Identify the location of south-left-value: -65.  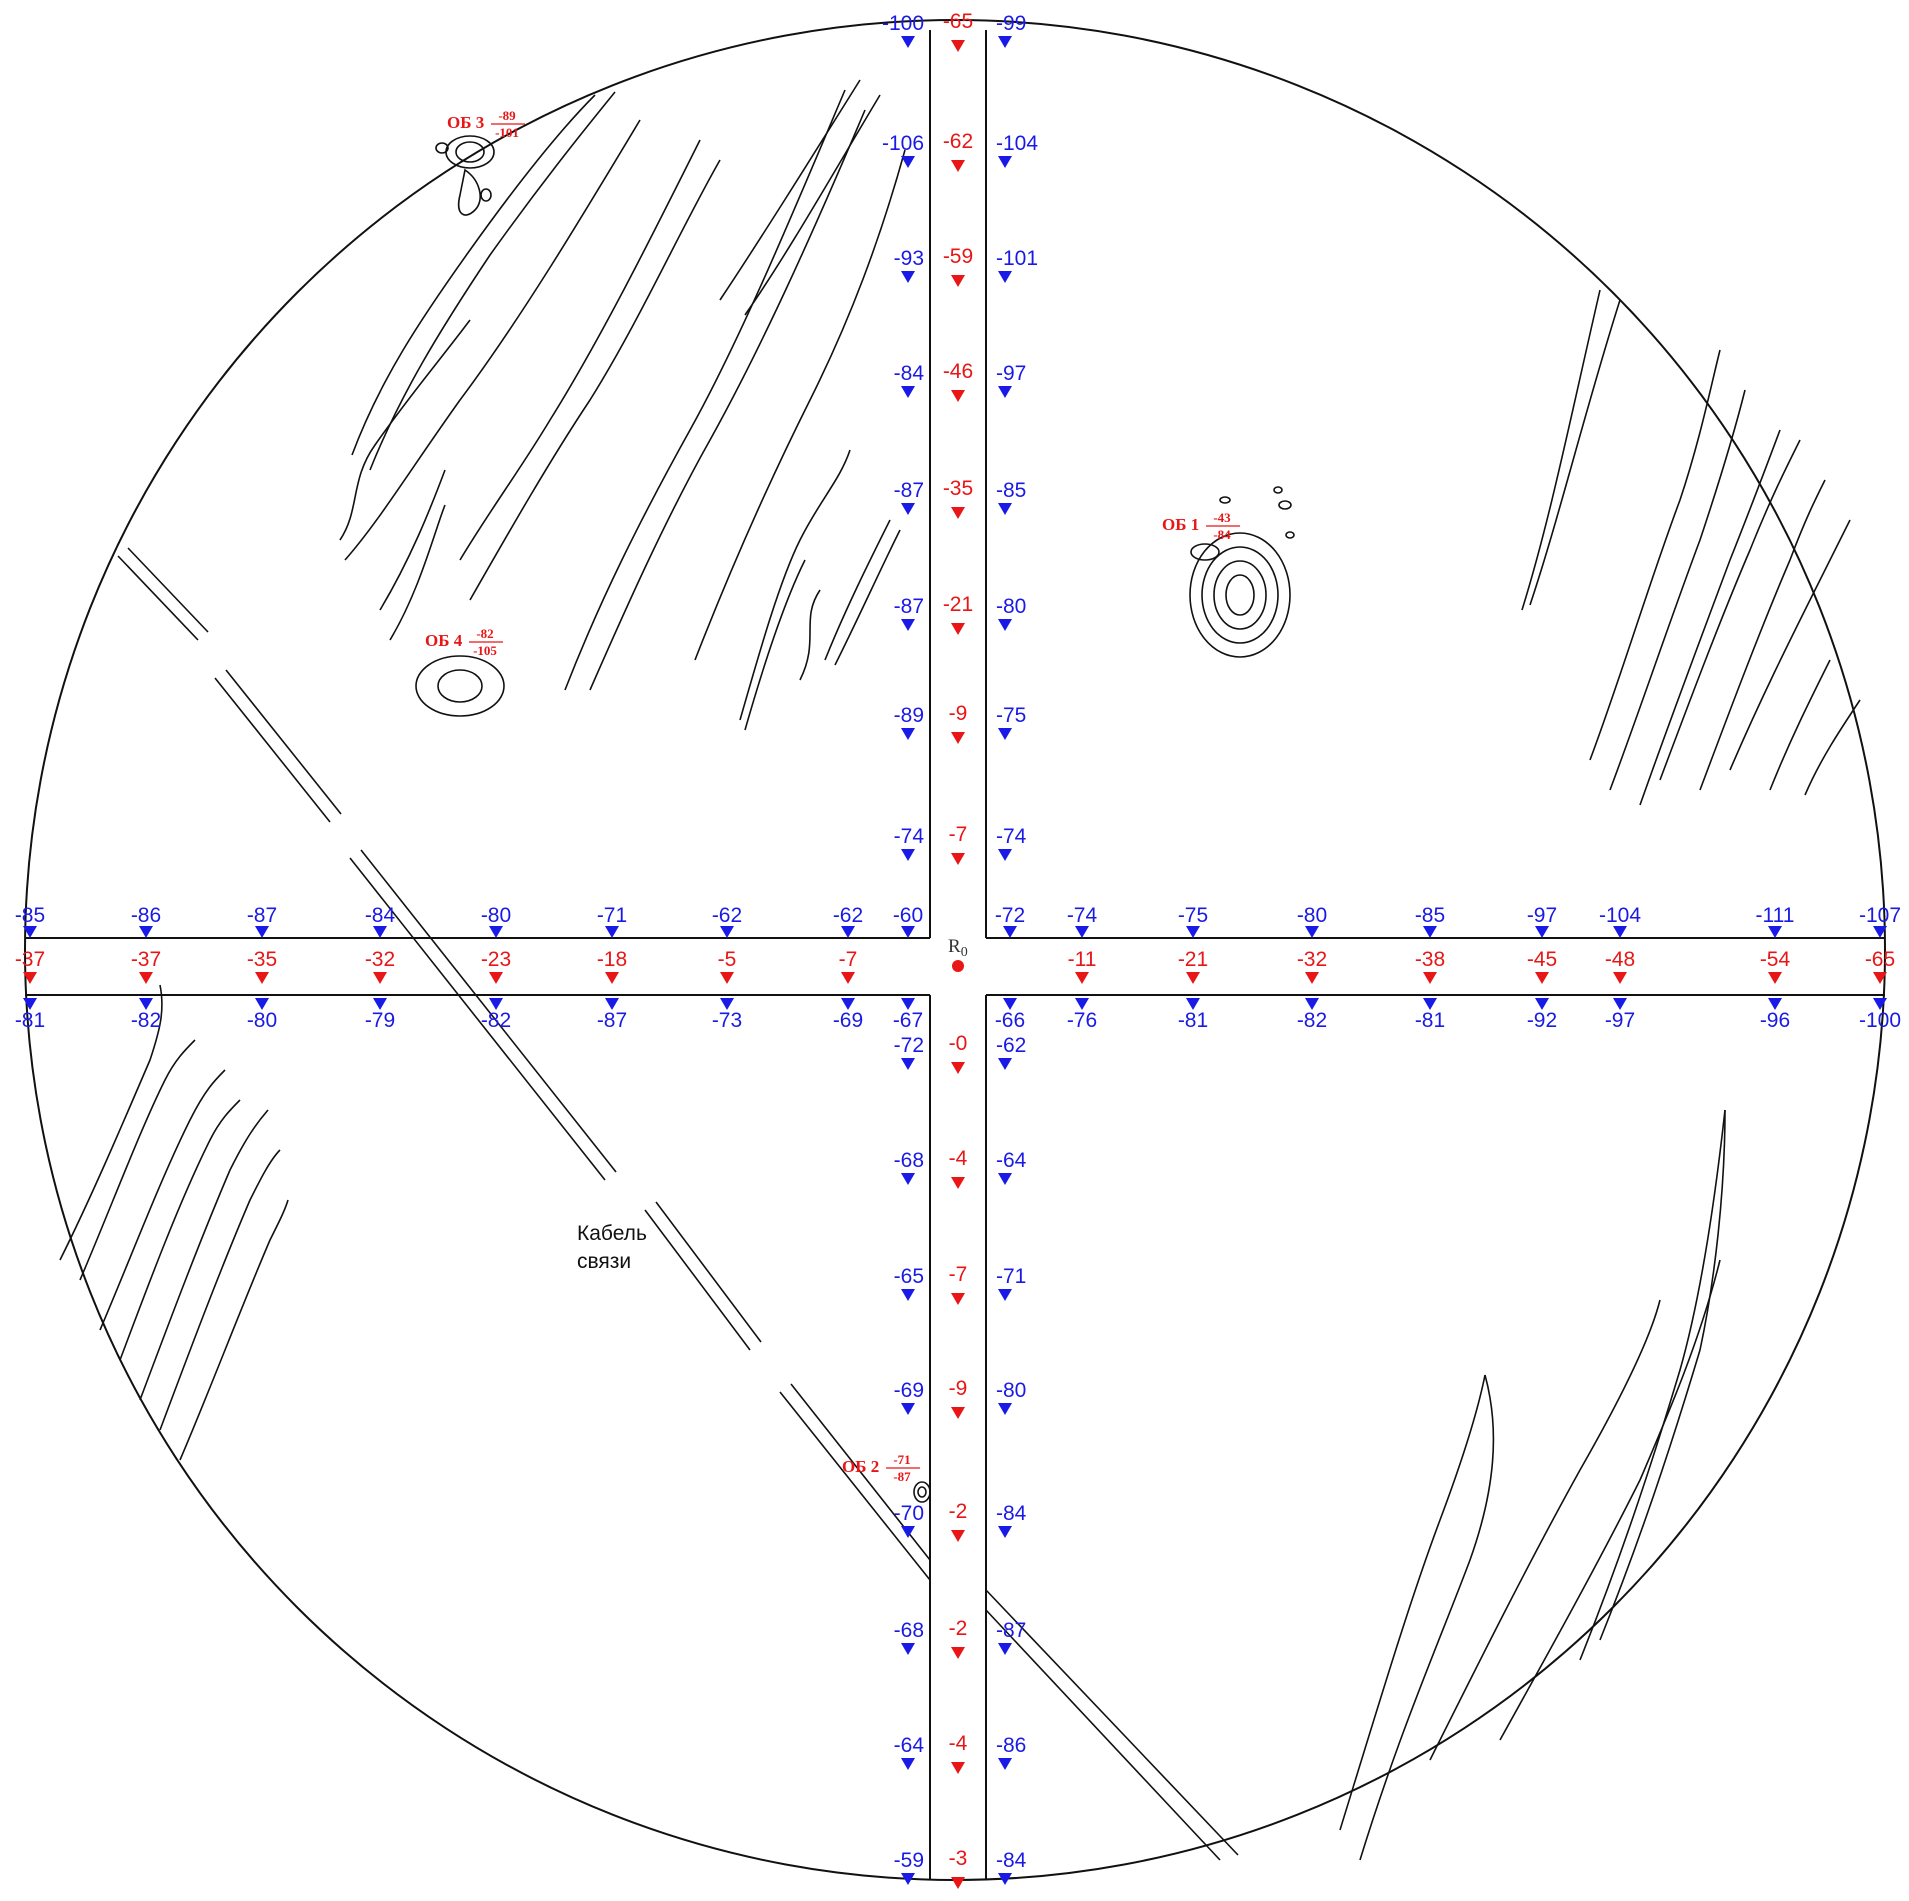
(909, 1276).